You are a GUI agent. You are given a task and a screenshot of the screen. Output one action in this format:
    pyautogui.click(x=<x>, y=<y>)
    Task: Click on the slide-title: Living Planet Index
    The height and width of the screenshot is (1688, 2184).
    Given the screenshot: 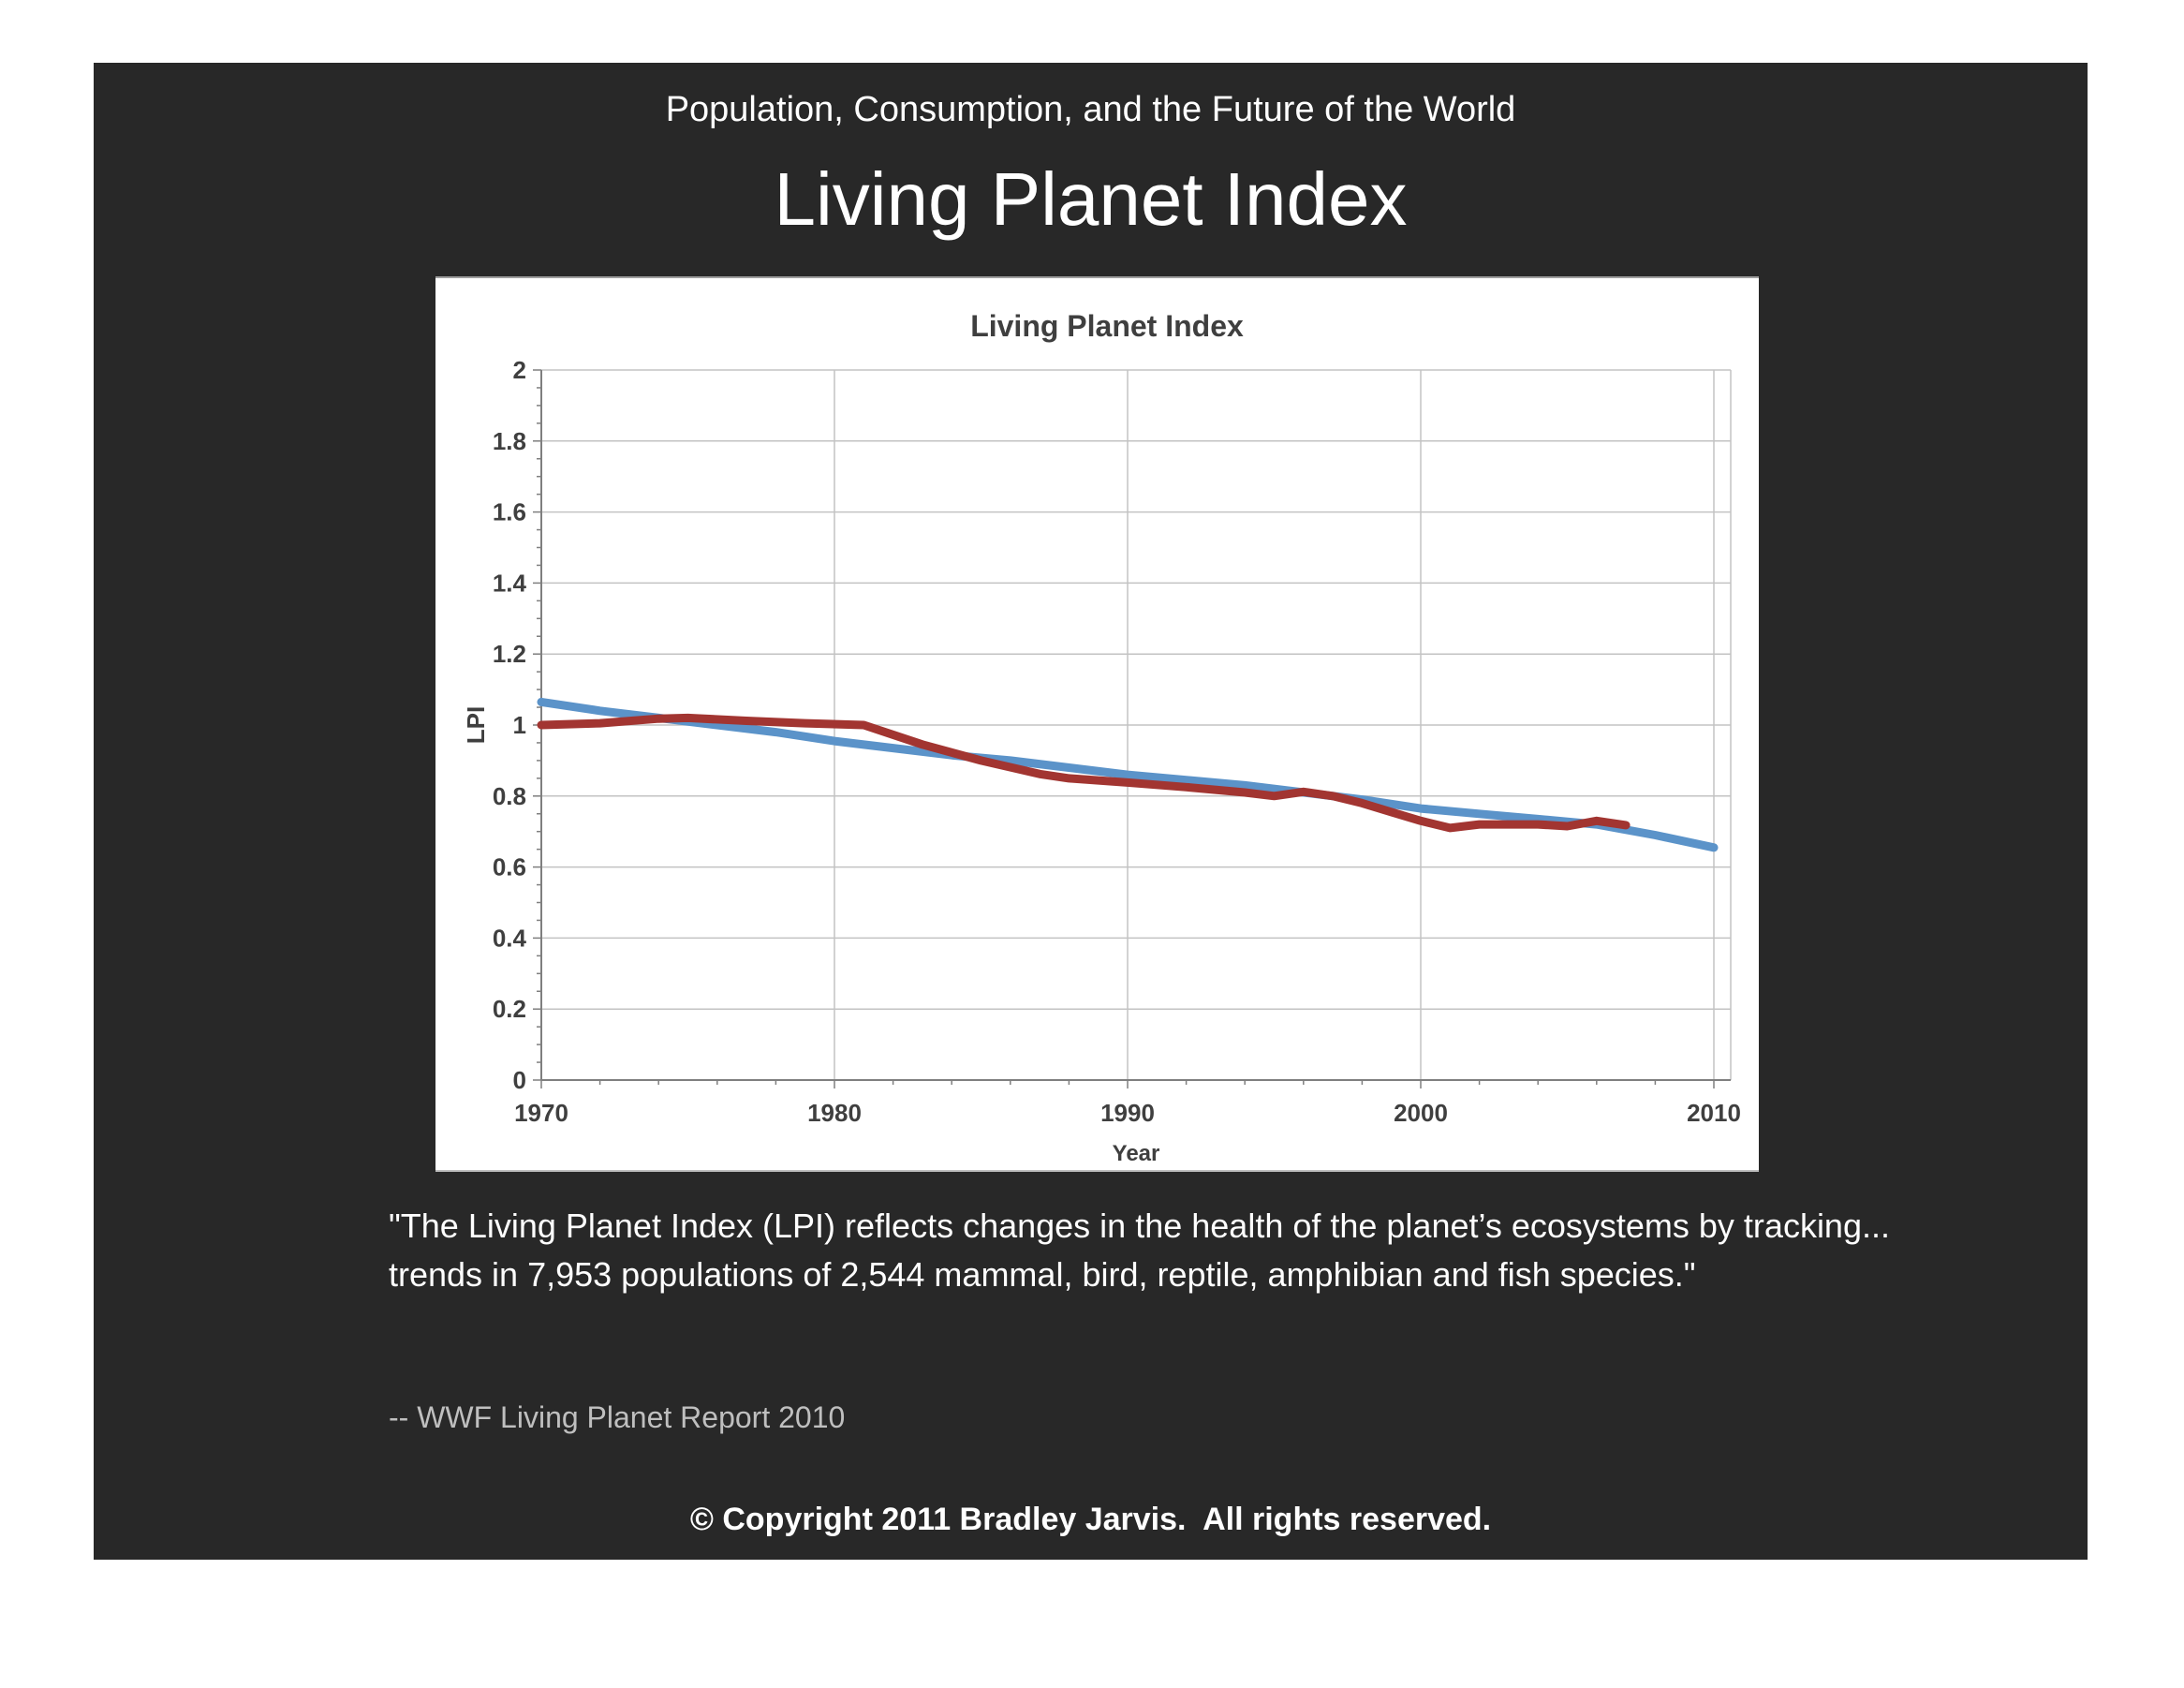 What is the action you would take?
    pyautogui.click(x=1091, y=199)
    